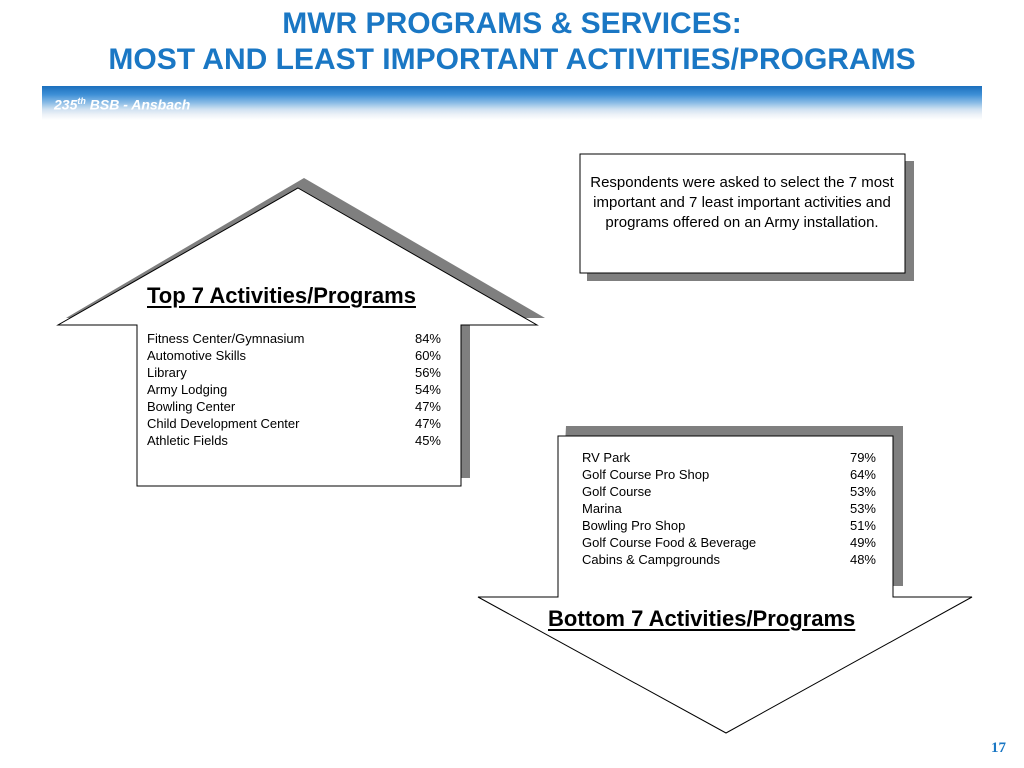 This screenshot has width=1024, height=768. What do you see at coordinates (191, 406) in the screenshot?
I see `item-name: Bowling Center` at bounding box center [191, 406].